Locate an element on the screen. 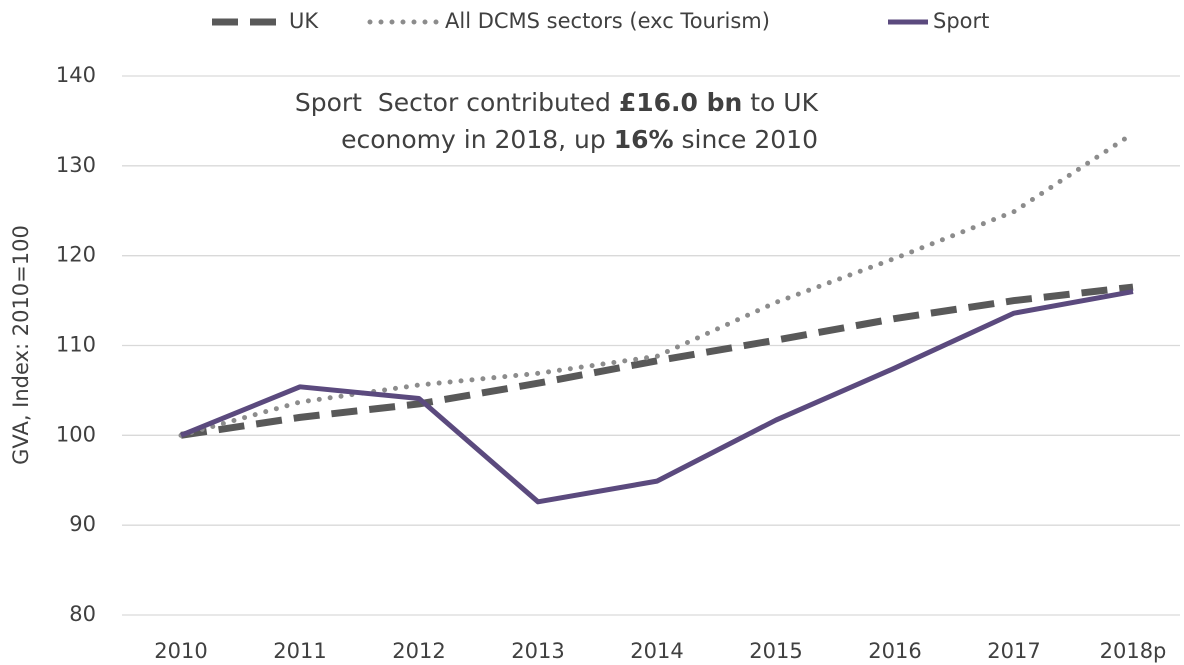  y-tick-label: 110 is located at coordinates (76, 345).